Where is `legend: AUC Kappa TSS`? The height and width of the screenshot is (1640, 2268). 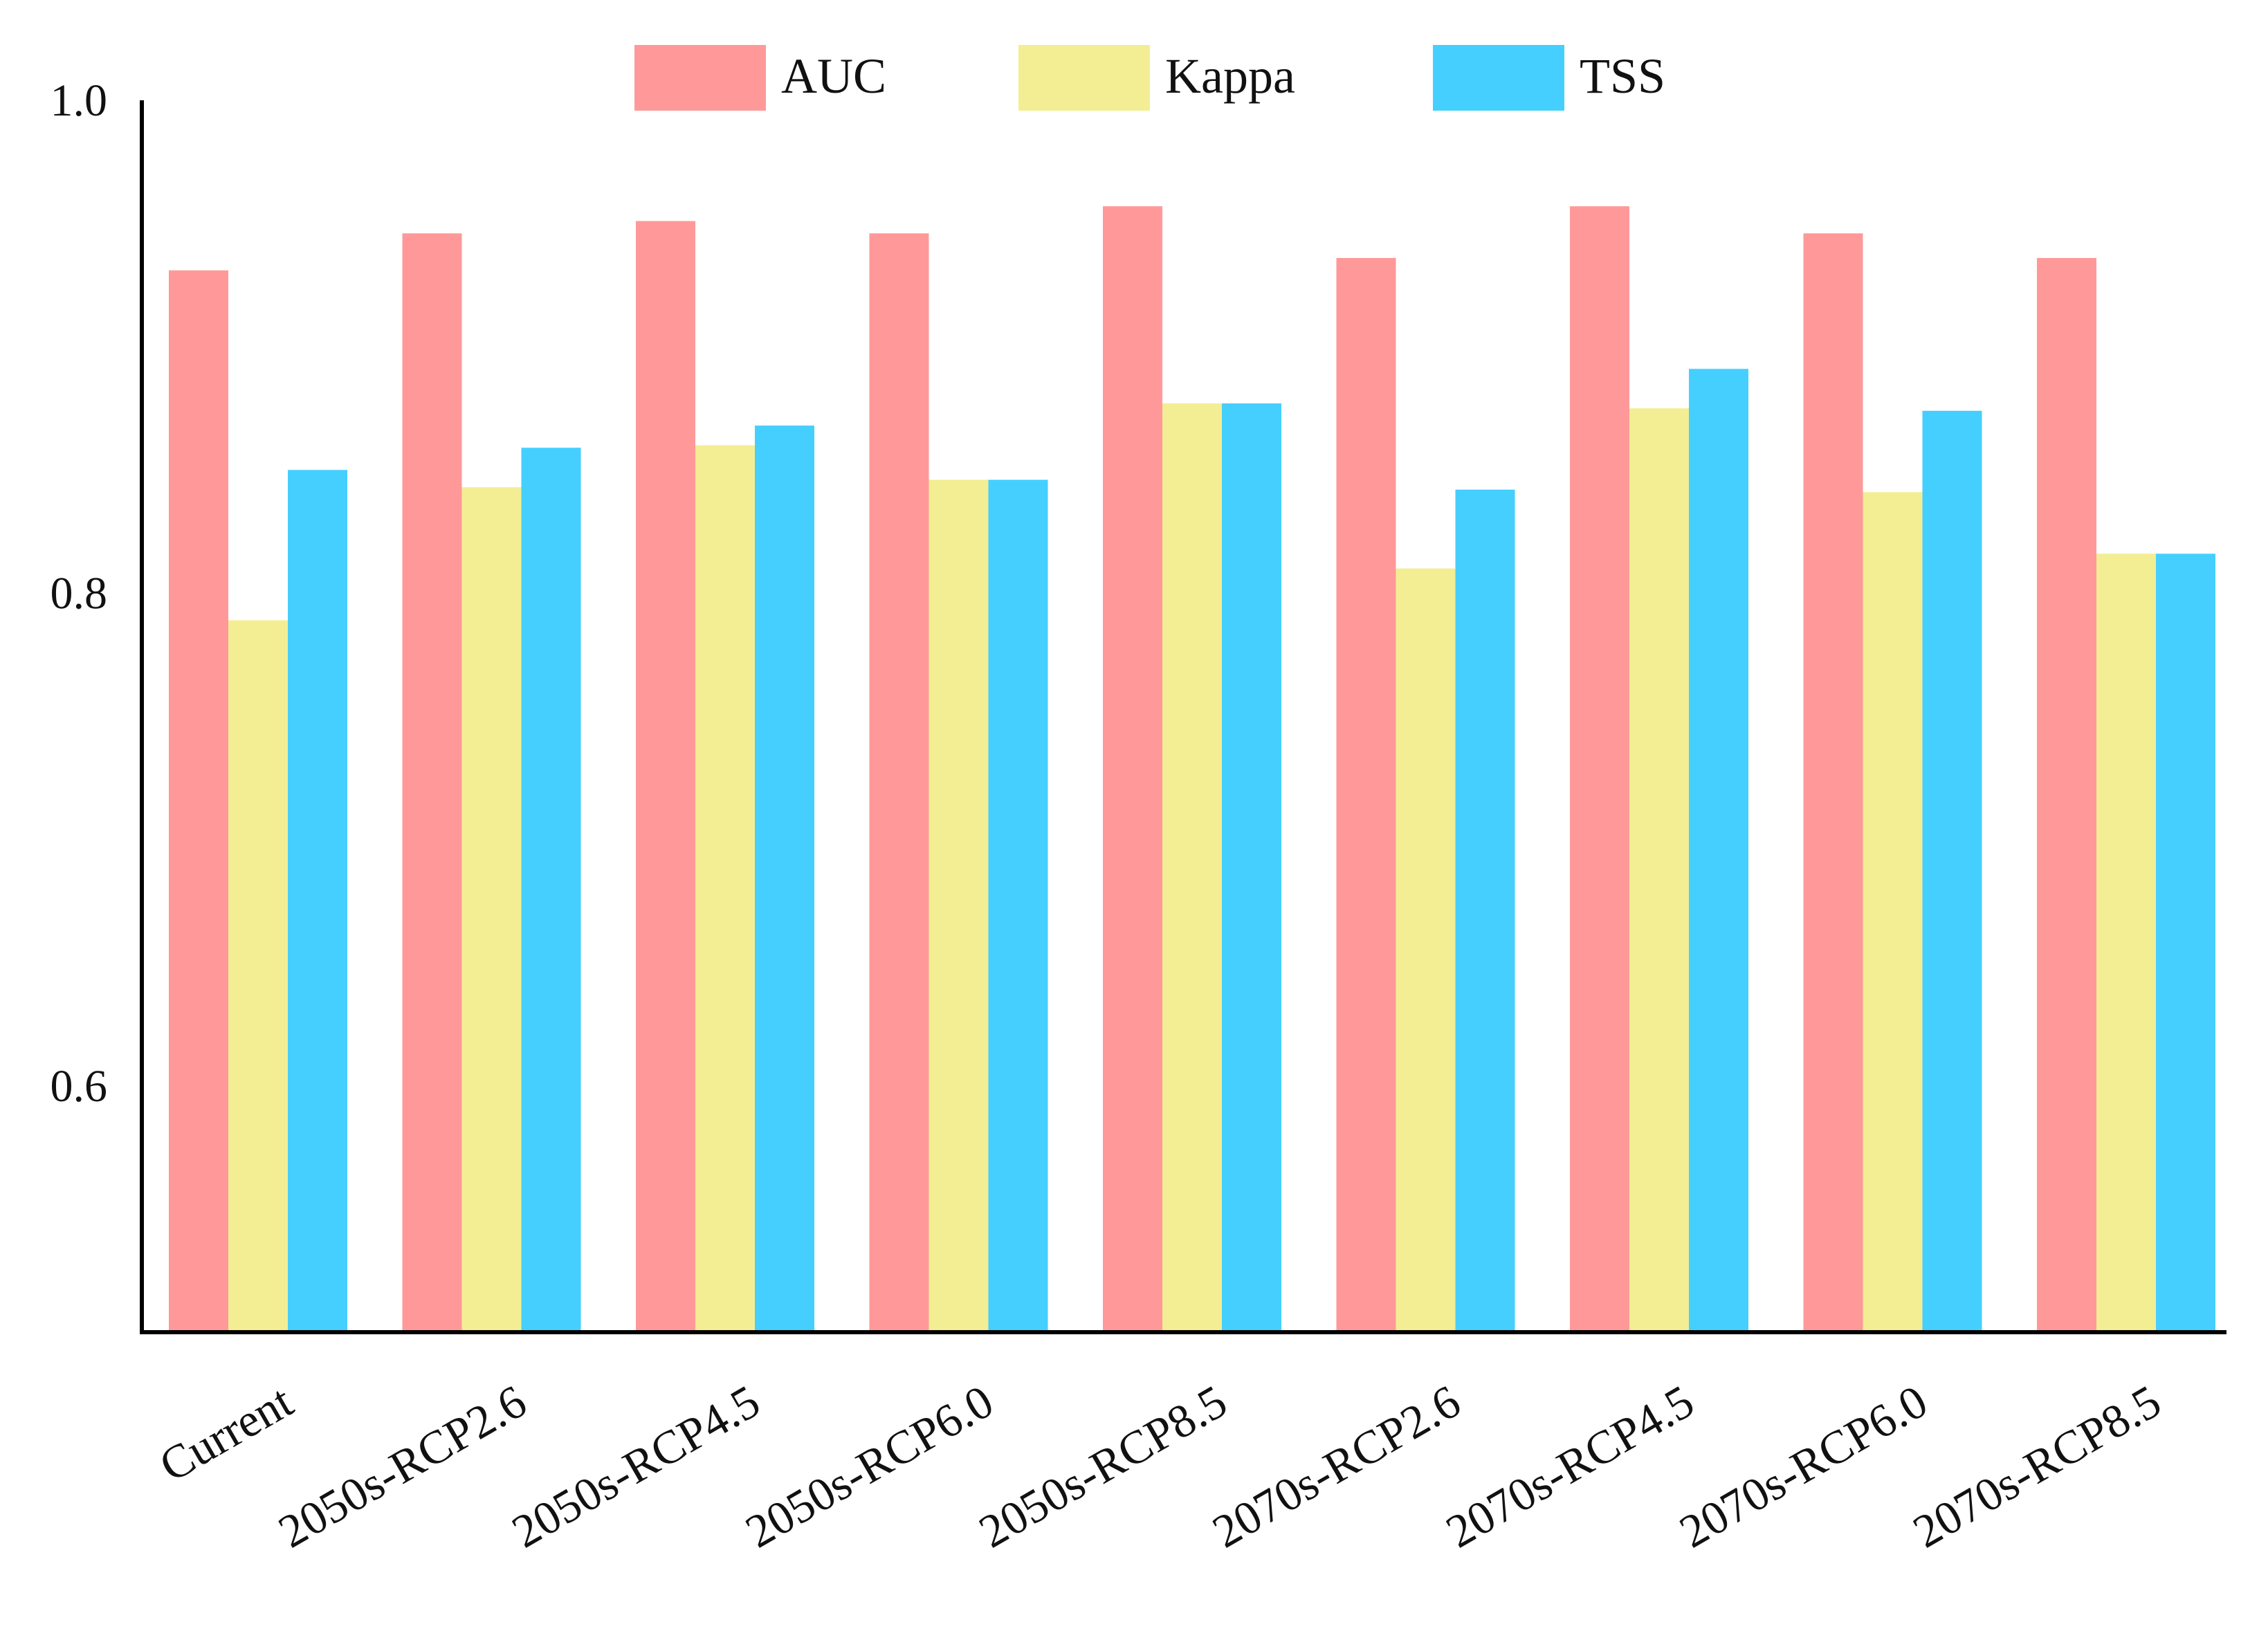 legend: AUC Kappa TSS is located at coordinates (1149, 78).